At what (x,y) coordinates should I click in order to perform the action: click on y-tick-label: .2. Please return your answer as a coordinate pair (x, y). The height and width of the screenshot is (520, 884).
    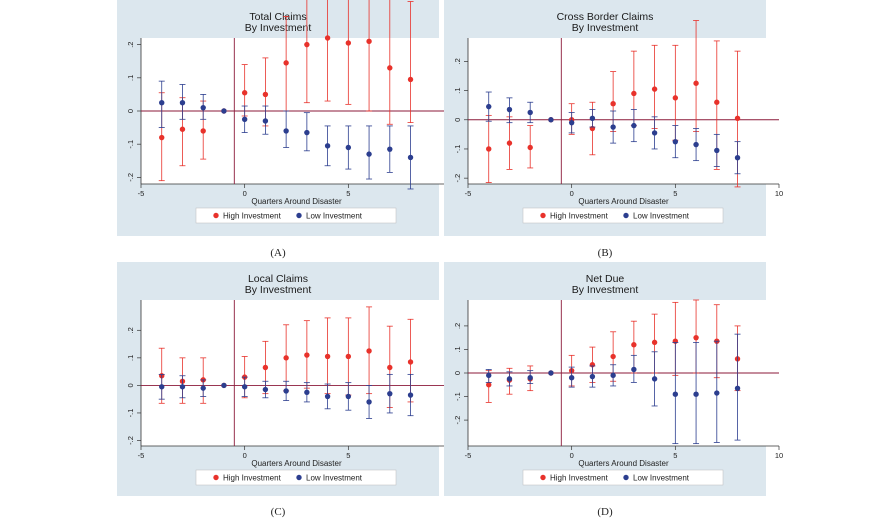
    Looking at the image, I should click on (130, 330).